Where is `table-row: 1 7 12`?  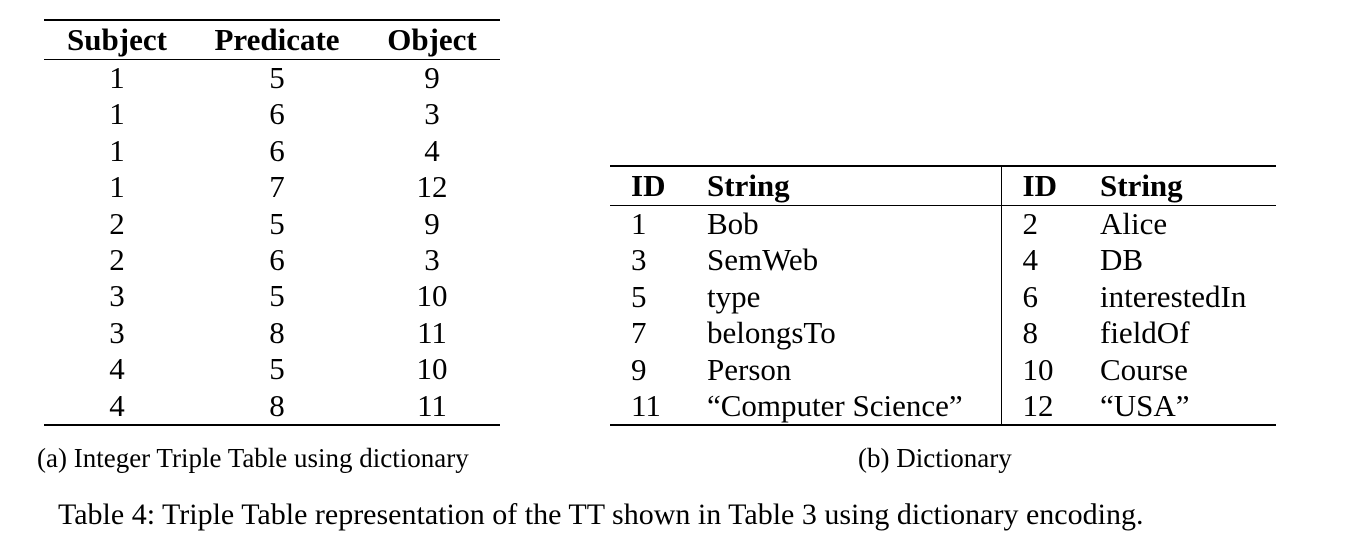
table-row: 1 7 12 is located at coordinates (272, 187).